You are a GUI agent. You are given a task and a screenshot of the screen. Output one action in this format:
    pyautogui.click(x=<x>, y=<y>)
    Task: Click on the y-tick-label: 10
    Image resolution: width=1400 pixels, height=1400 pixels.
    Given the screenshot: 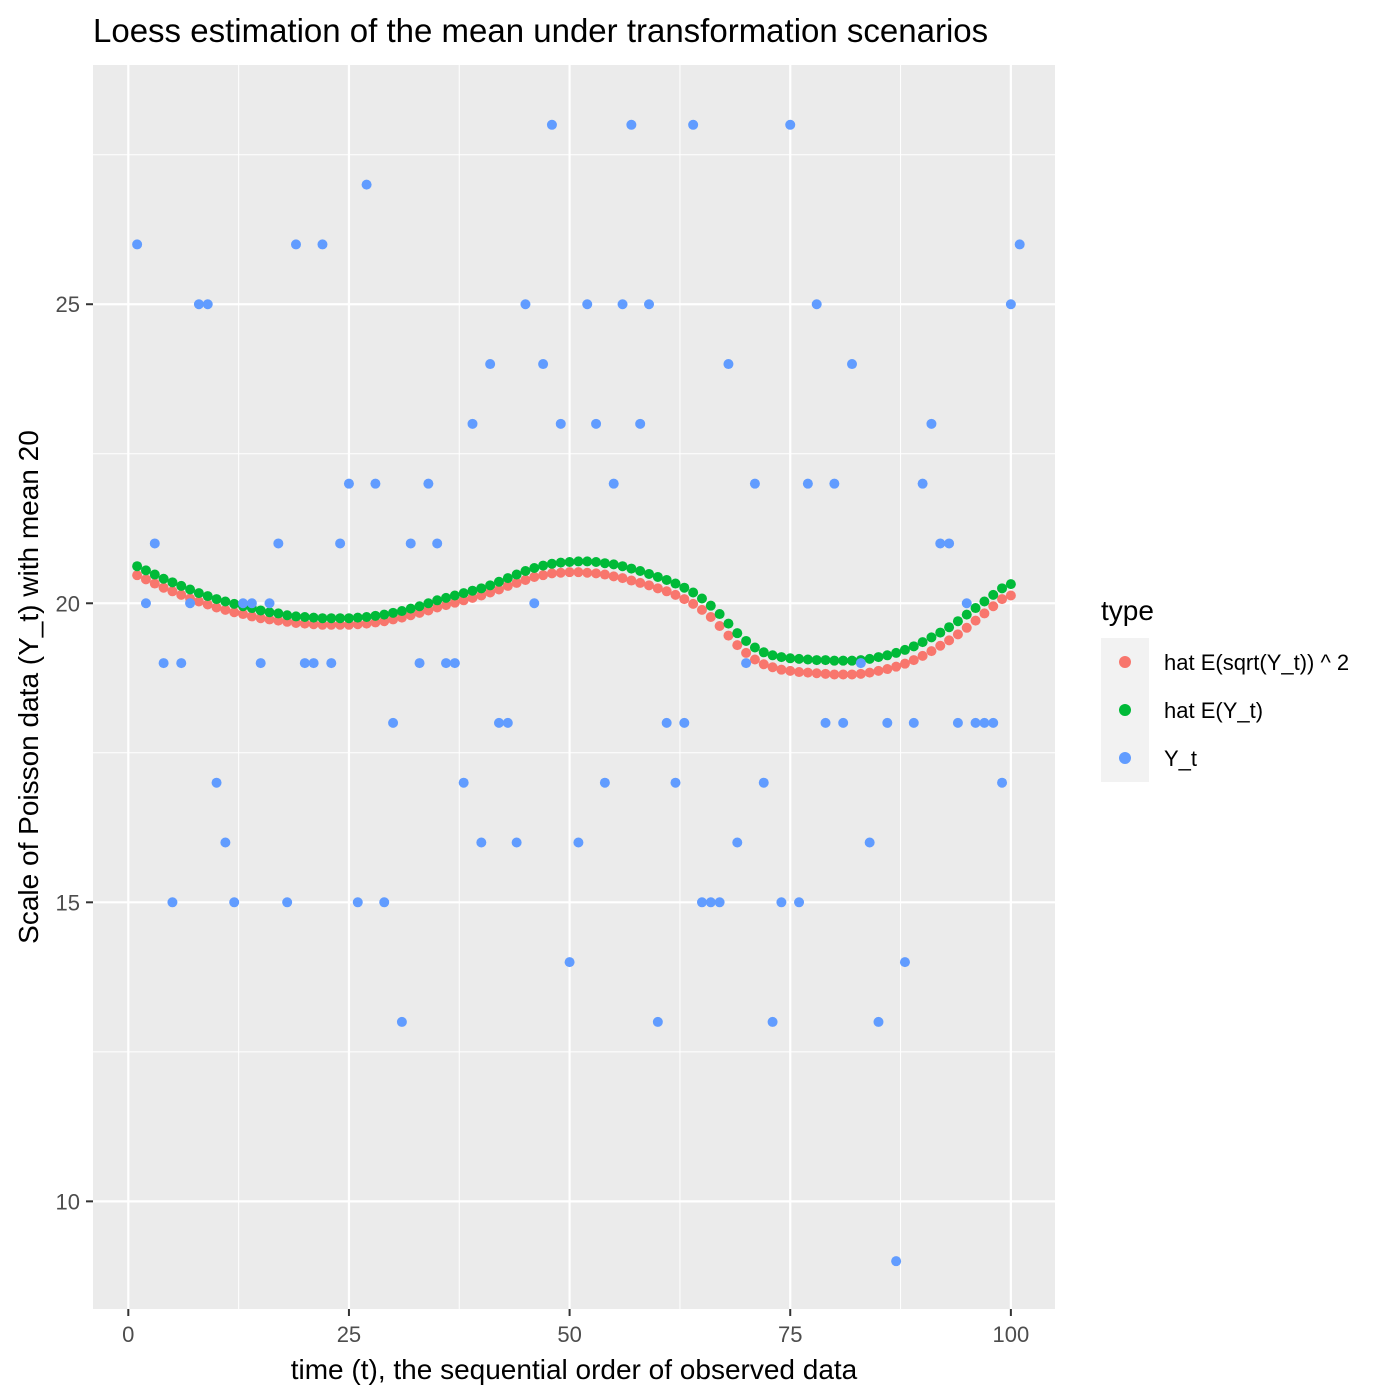 What is the action you would take?
    pyautogui.click(x=68, y=1201)
    